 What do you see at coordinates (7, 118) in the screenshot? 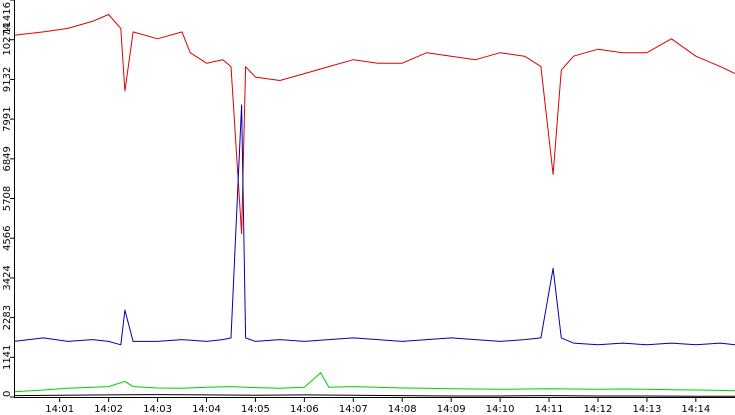
I see `y-tick-label: 7991` at bounding box center [7, 118].